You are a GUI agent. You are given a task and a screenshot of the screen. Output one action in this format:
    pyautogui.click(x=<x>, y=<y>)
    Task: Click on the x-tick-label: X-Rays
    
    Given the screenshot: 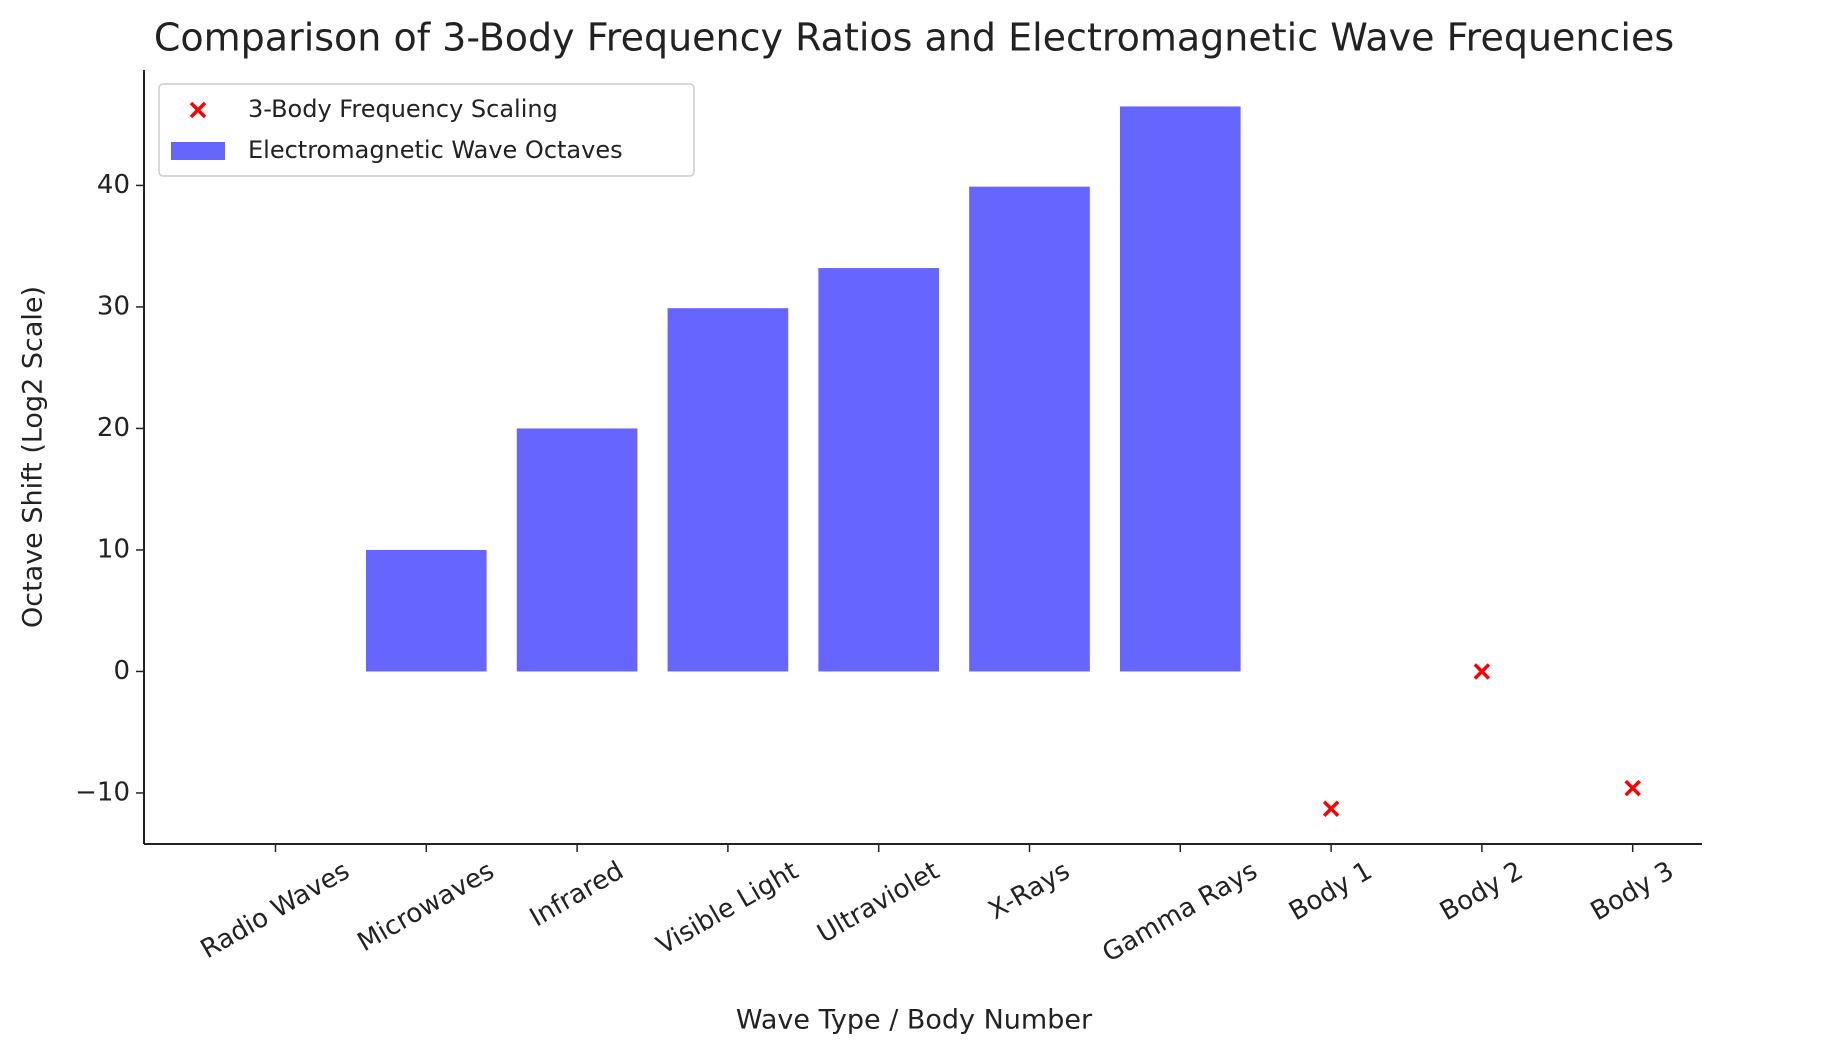 What is the action you would take?
    pyautogui.click(x=1029, y=891)
    